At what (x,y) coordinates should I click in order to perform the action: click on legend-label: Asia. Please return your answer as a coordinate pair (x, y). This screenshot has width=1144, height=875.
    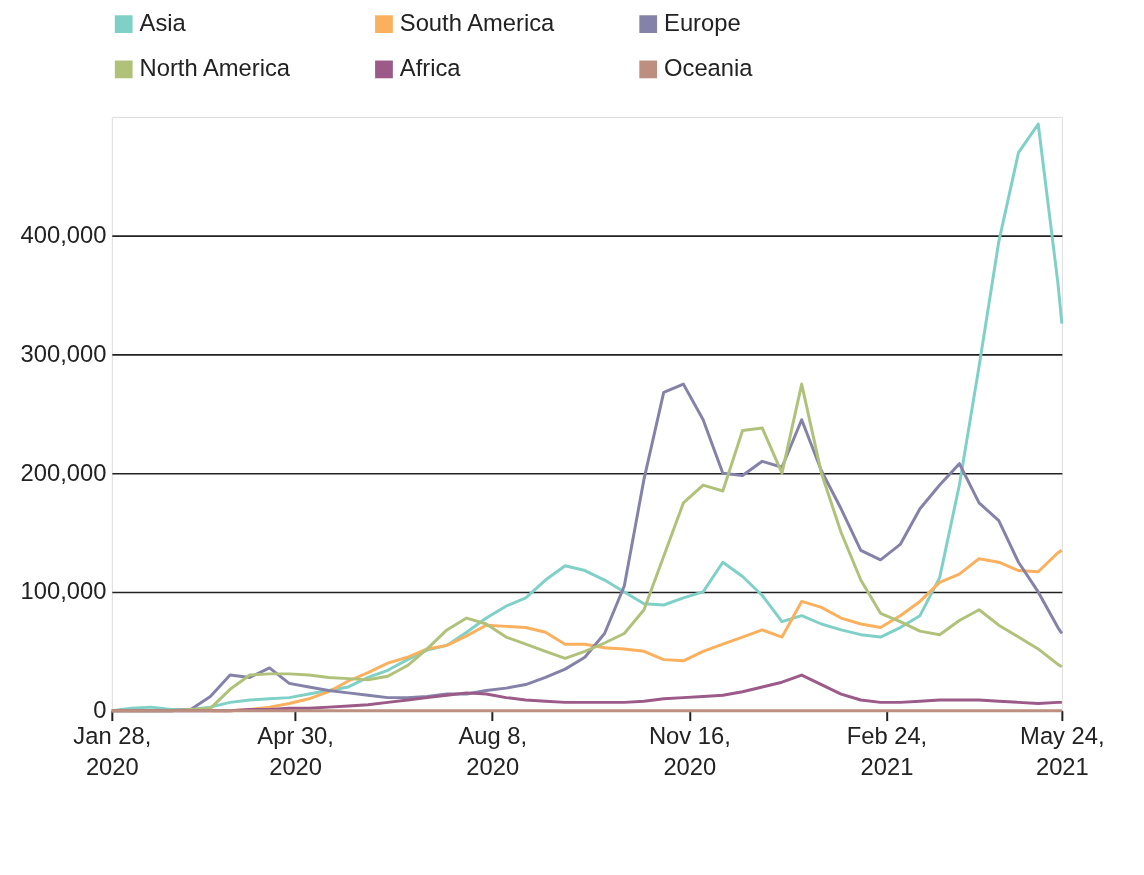
    Looking at the image, I should click on (163, 23).